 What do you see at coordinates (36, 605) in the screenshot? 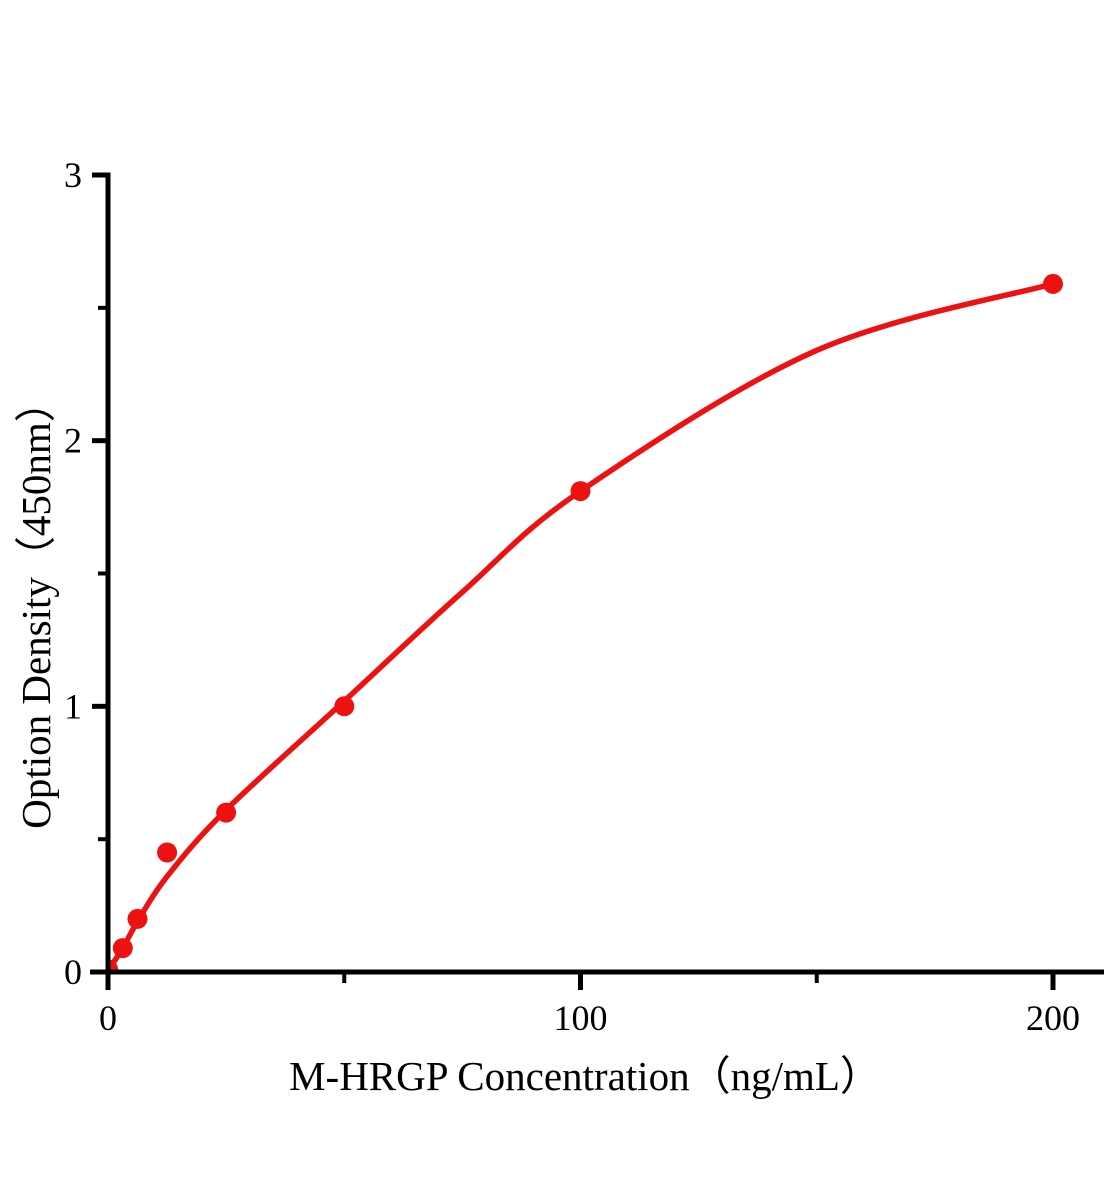
I see `y-axis-title: Option Density（450nm）` at bounding box center [36, 605].